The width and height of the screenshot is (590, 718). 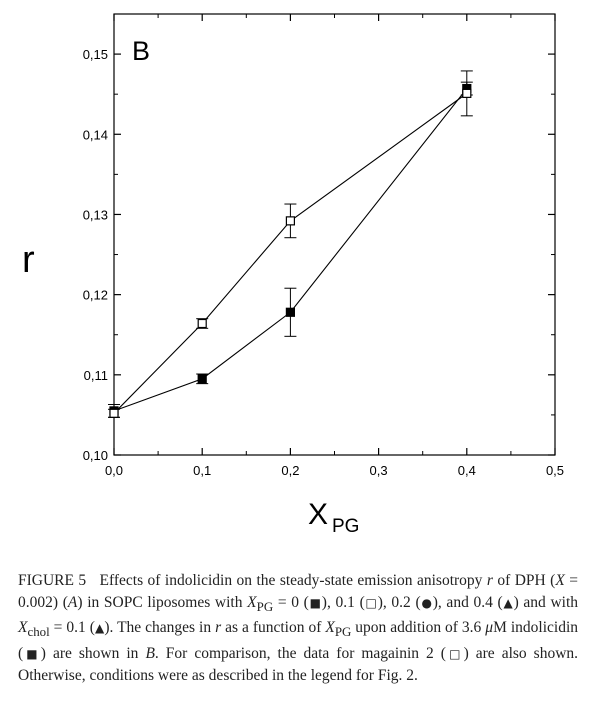 I want to click on x-tick-label: 0,2, so click(x=290, y=470).